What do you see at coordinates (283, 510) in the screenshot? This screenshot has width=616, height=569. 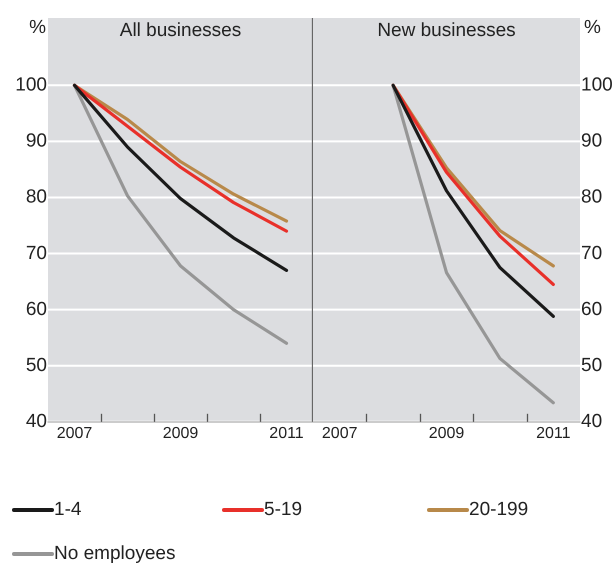 I see `legend-label: 5-19` at bounding box center [283, 510].